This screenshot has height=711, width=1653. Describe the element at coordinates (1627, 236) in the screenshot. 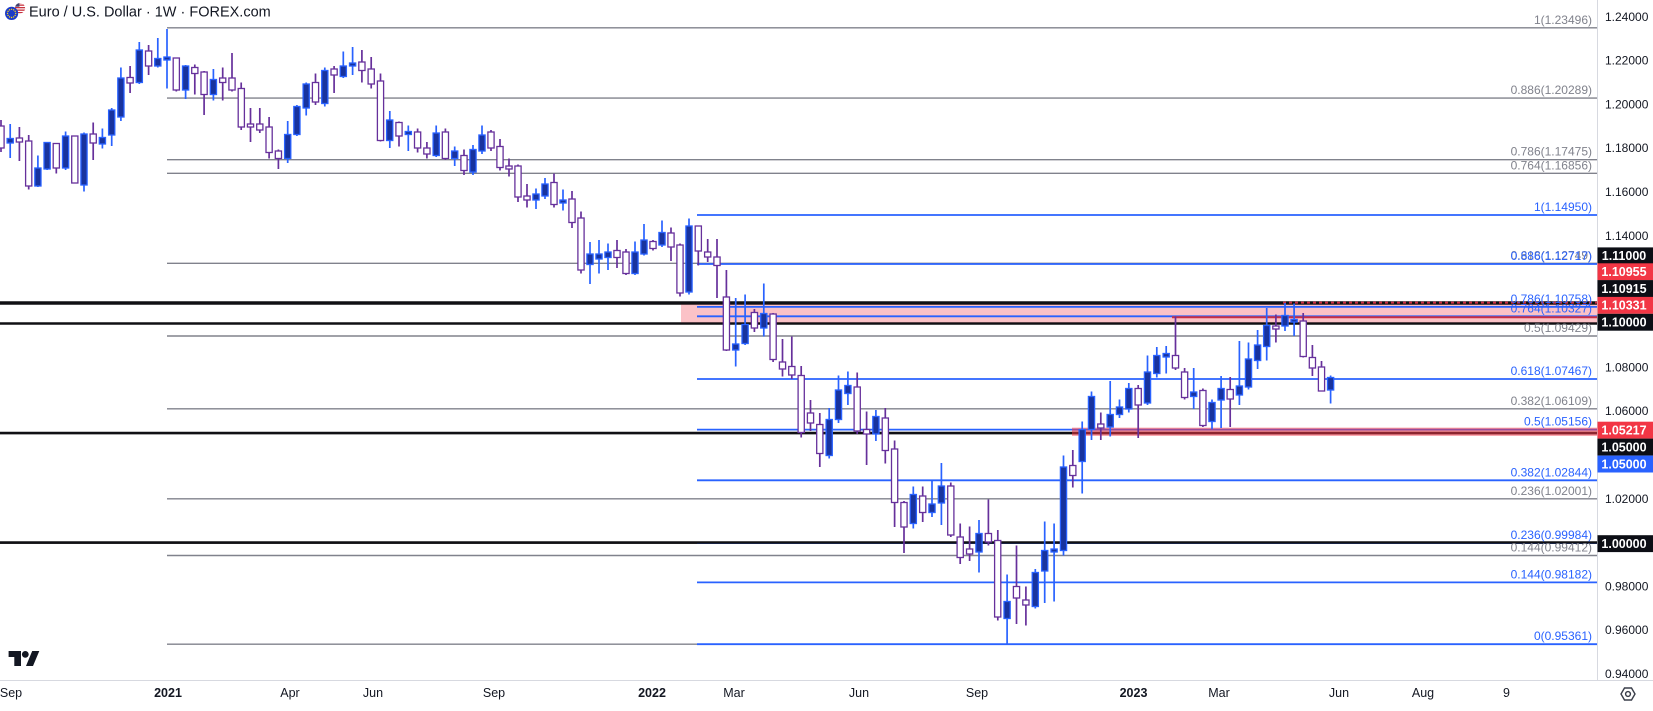

I see `svg-text: 1.14000` at that location.